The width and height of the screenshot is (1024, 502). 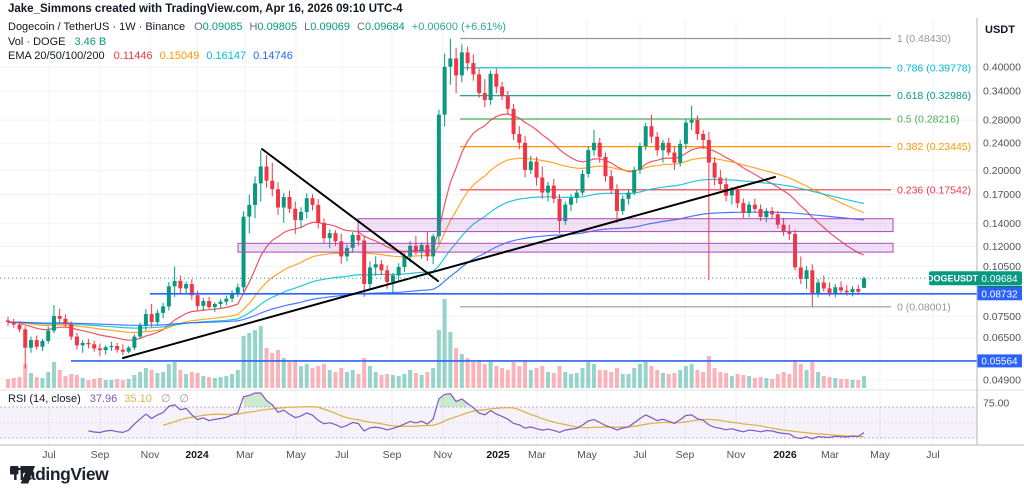 I want to click on time-tick-label: Jul, so click(x=639, y=455).